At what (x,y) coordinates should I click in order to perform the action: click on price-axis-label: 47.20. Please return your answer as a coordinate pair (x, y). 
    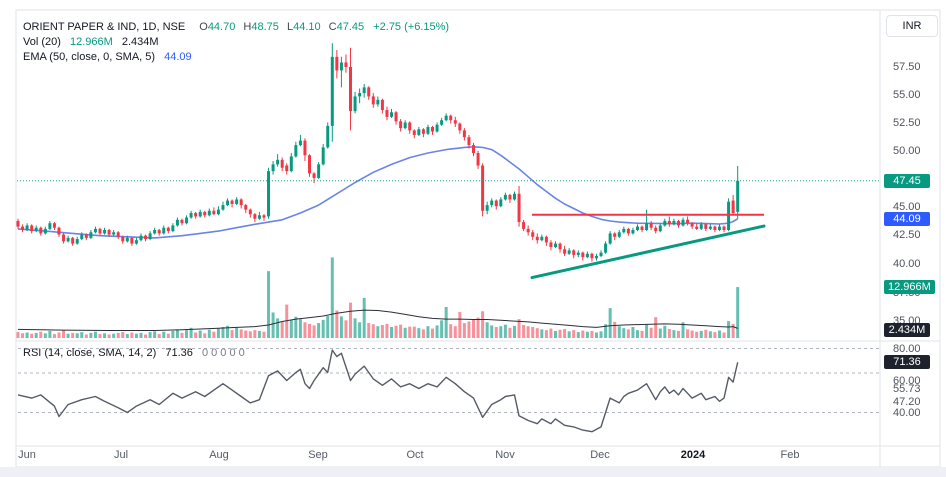
    Looking at the image, I should click on (907, 402).